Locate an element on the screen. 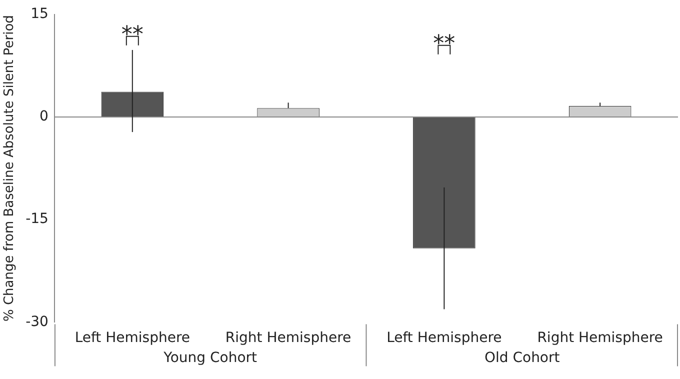 This screenshot has height=379, width=680. text: Young Cohort is located at coordinates (210, 358).